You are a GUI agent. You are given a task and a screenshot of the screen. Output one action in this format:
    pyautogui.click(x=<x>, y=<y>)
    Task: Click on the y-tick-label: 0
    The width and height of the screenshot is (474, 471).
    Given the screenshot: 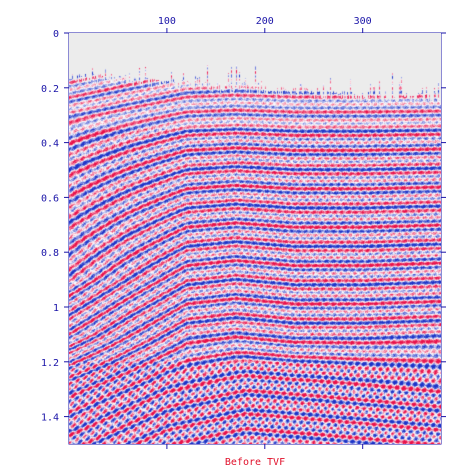 What is the action you would take?
    pyautogui.click(x=56, y=34)
    